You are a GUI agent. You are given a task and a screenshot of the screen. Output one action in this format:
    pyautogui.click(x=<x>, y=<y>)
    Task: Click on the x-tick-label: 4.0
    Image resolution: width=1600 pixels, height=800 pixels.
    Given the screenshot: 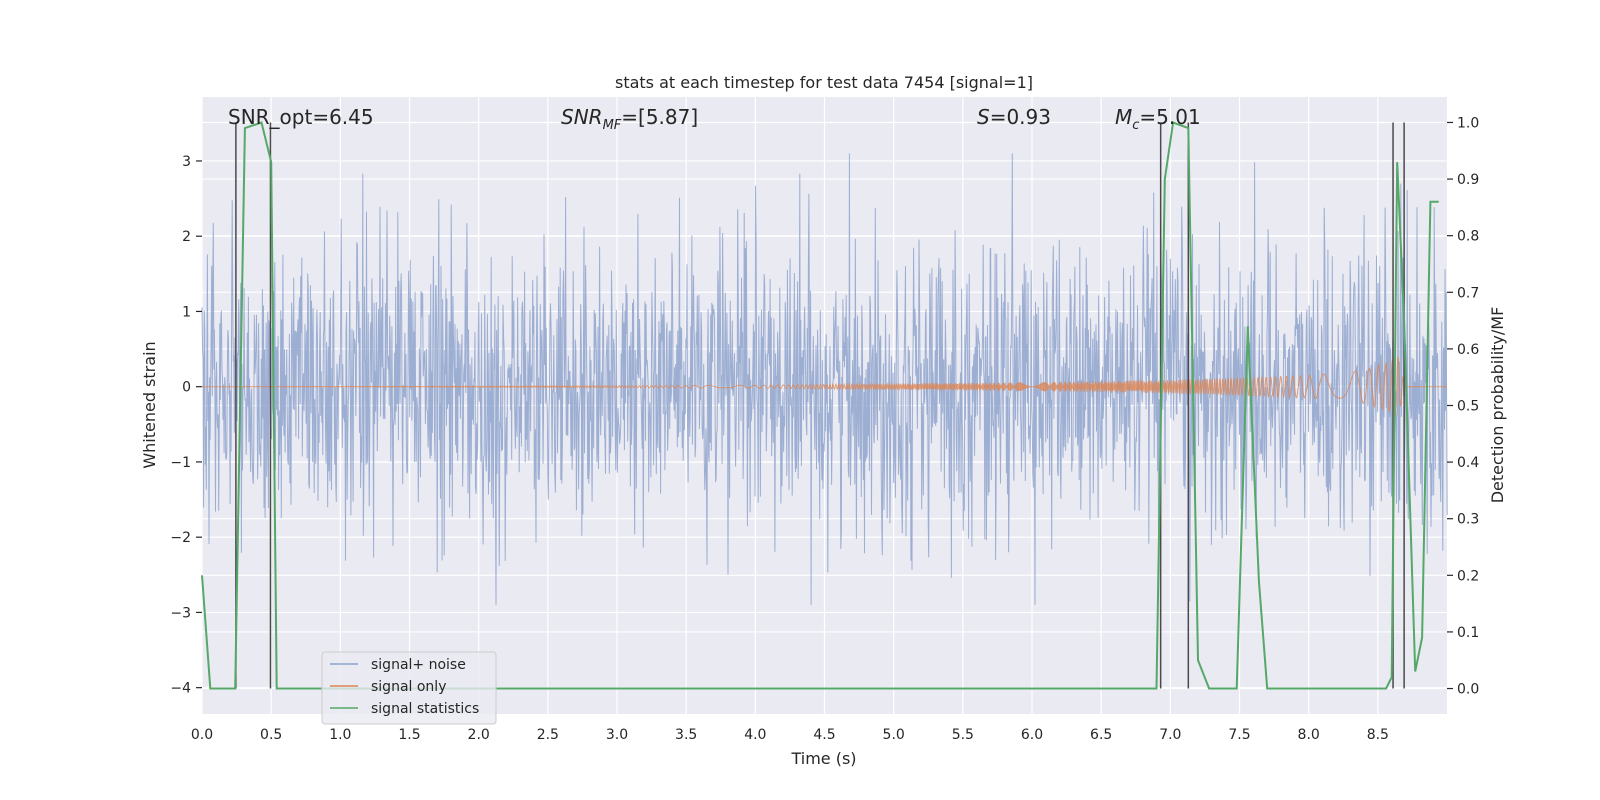 What is the action you would take?
    pyautogui.click(x=755, y=735)
    